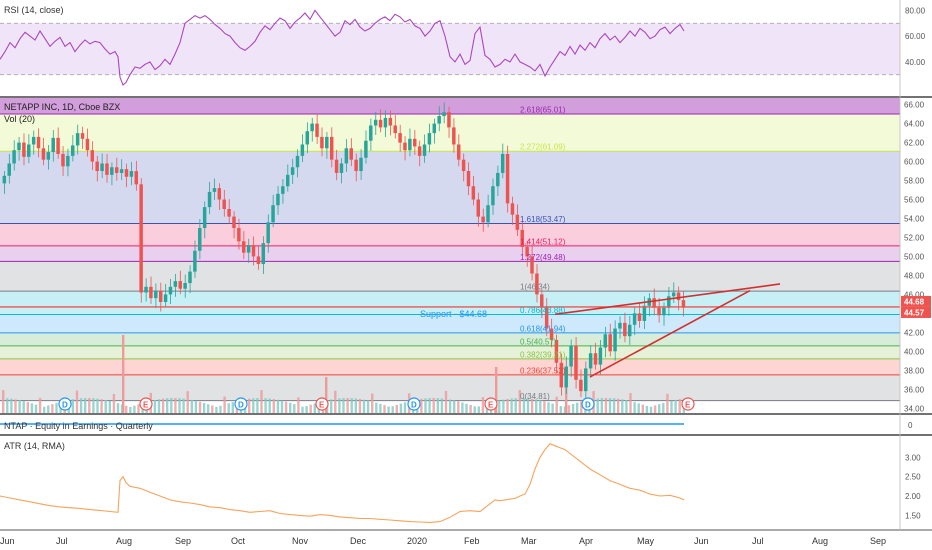 This screenshot has height=550, width=932. What do you see at coordinates (300, 541) in the screenshot?
I see `x-tick-label: Nov` at bounding box center [300, 541].